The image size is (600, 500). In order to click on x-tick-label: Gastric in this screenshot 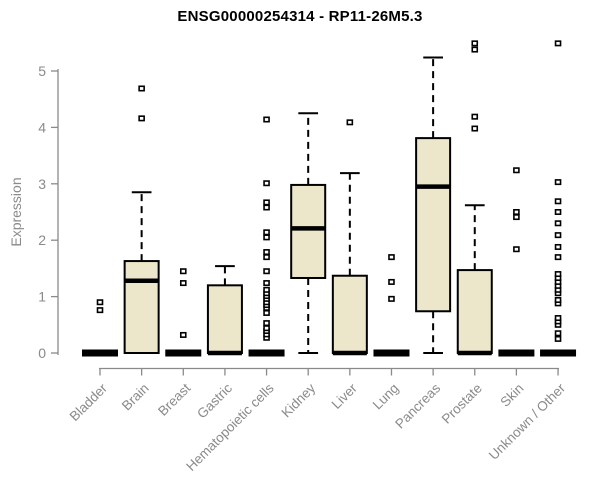, I will do `click(214, 400)`.